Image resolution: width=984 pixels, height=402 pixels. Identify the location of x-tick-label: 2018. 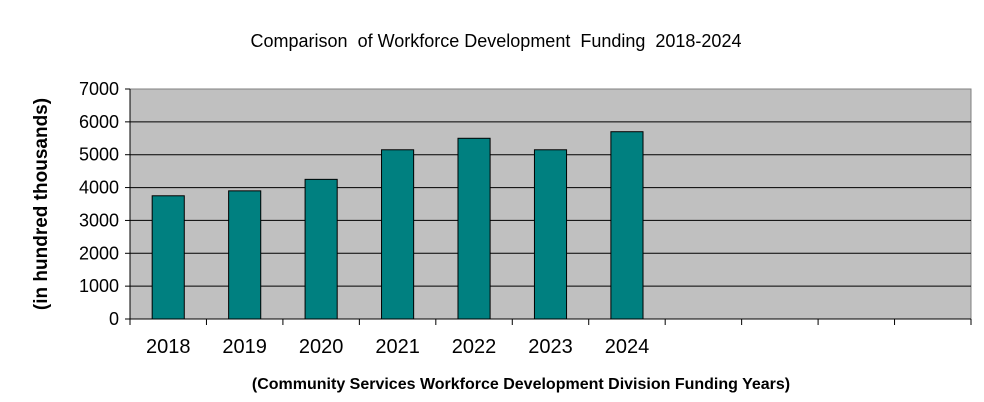
(168, 347).